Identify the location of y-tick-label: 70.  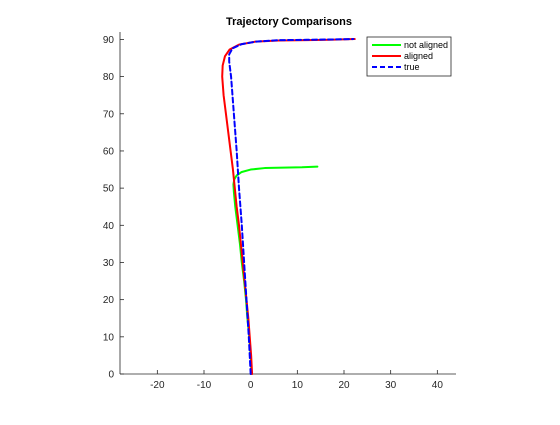
(109, 114).